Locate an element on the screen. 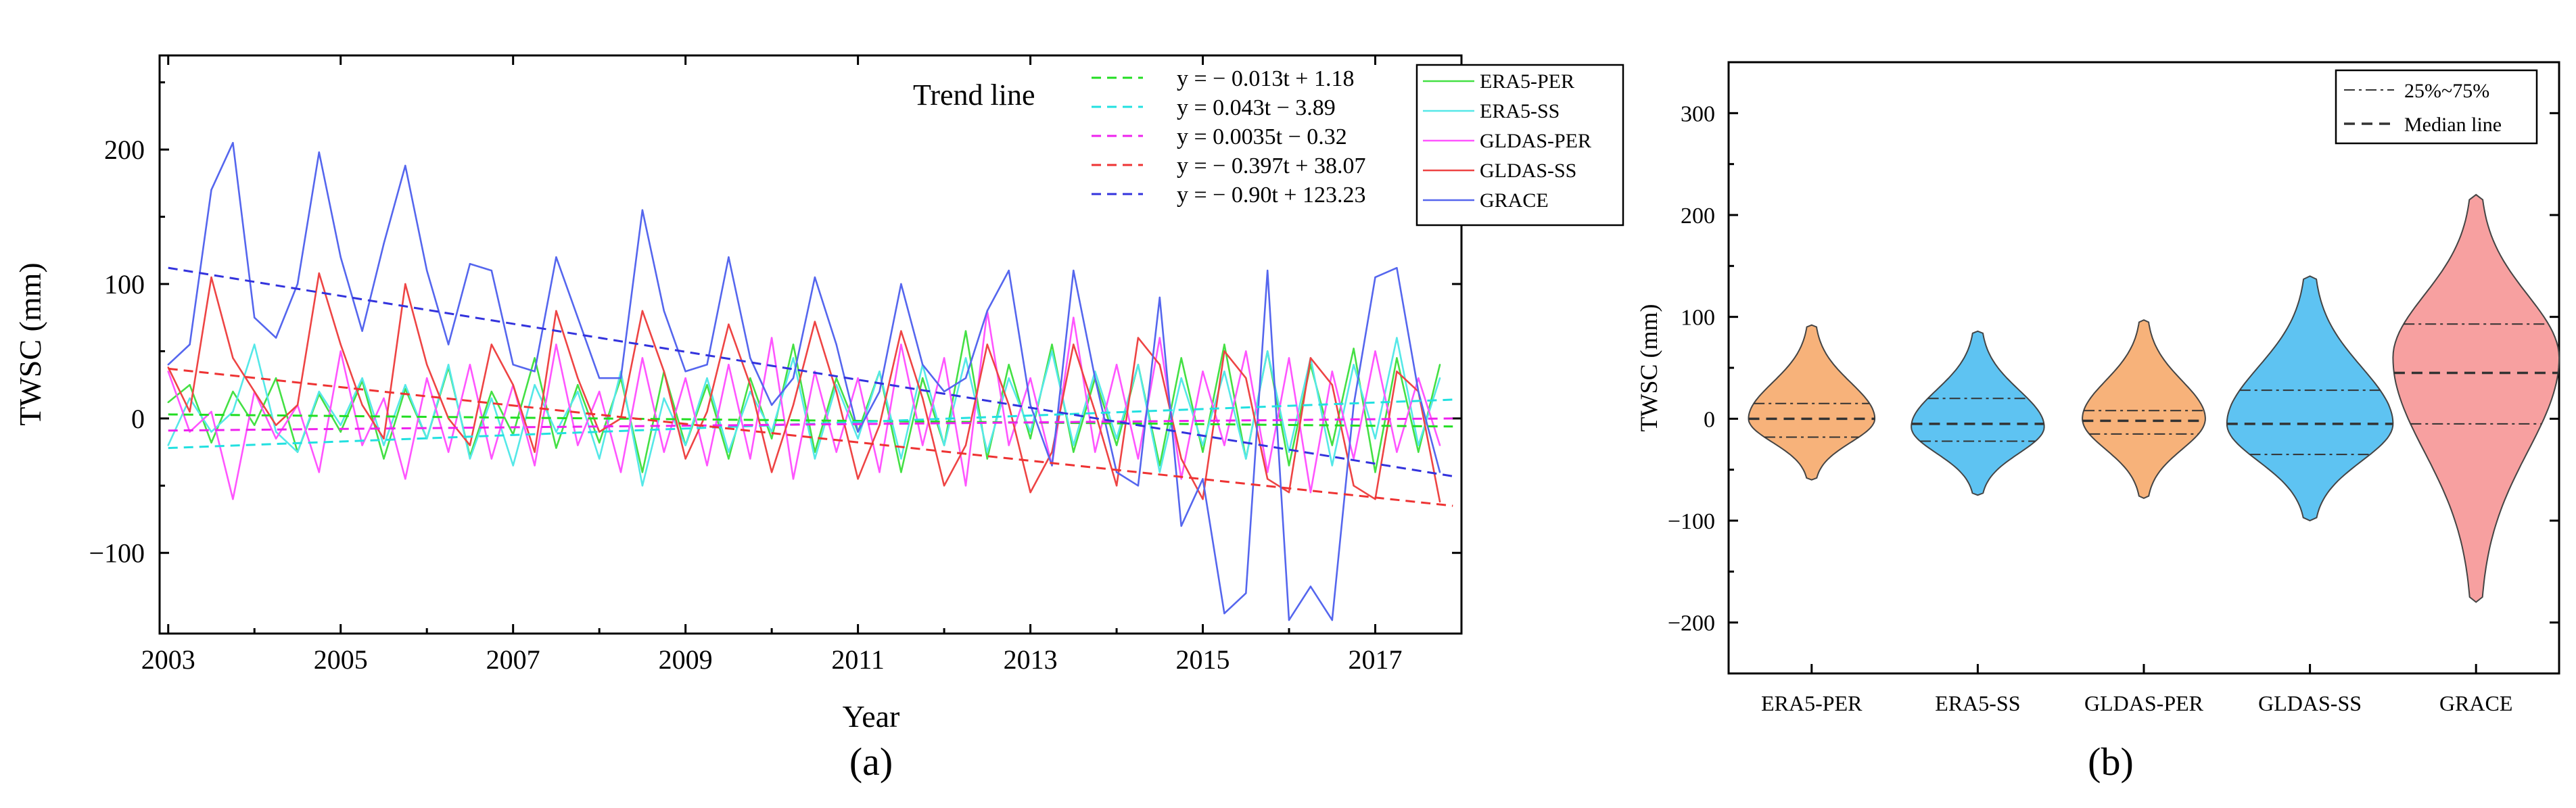  y-tick-label: 100 is located at coordinates (124, 284).